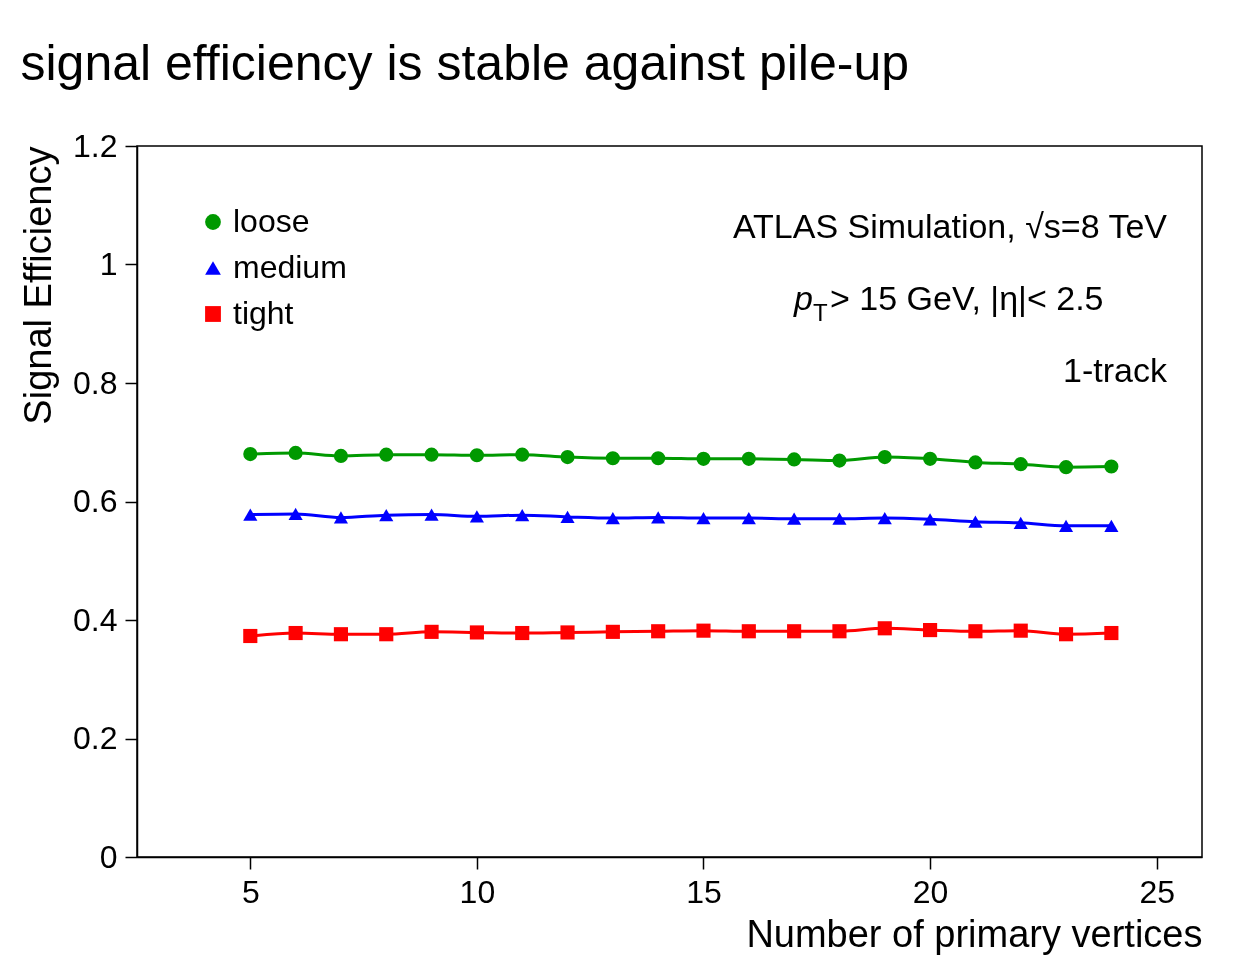  I want to click on chart-title: signal efficiency is stable against pile-up, so click(464, 63).